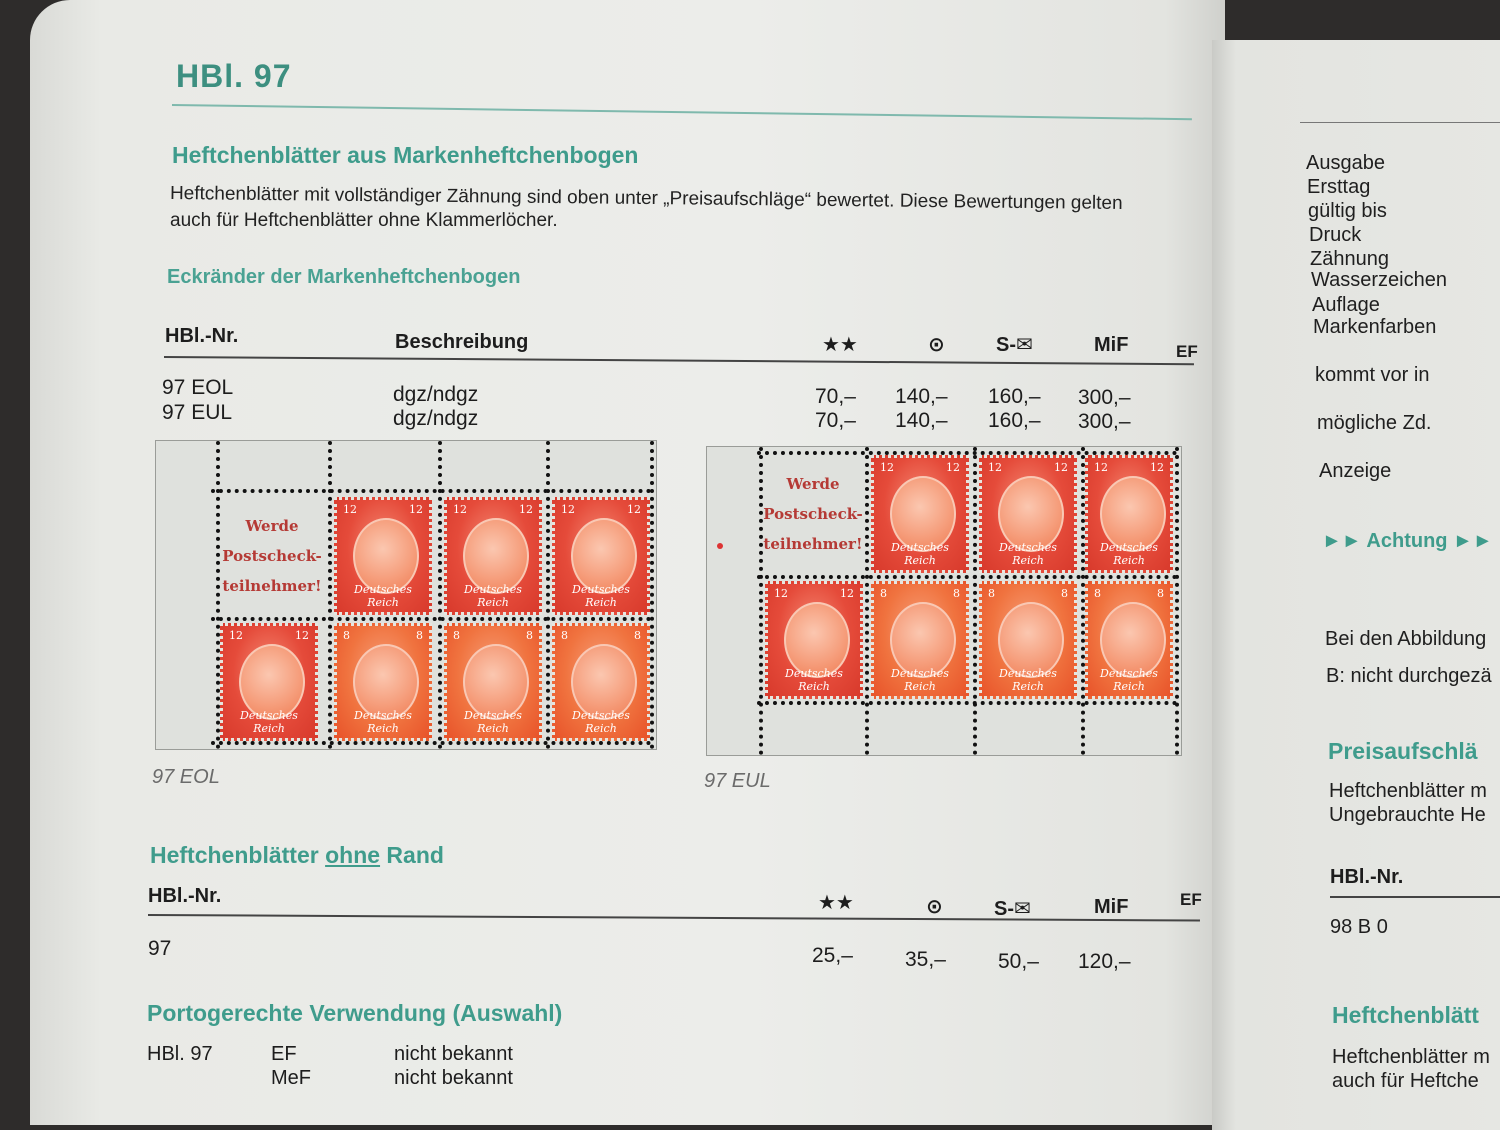  I want to click on t1-row2-used: 140,–, so click(921, 420).